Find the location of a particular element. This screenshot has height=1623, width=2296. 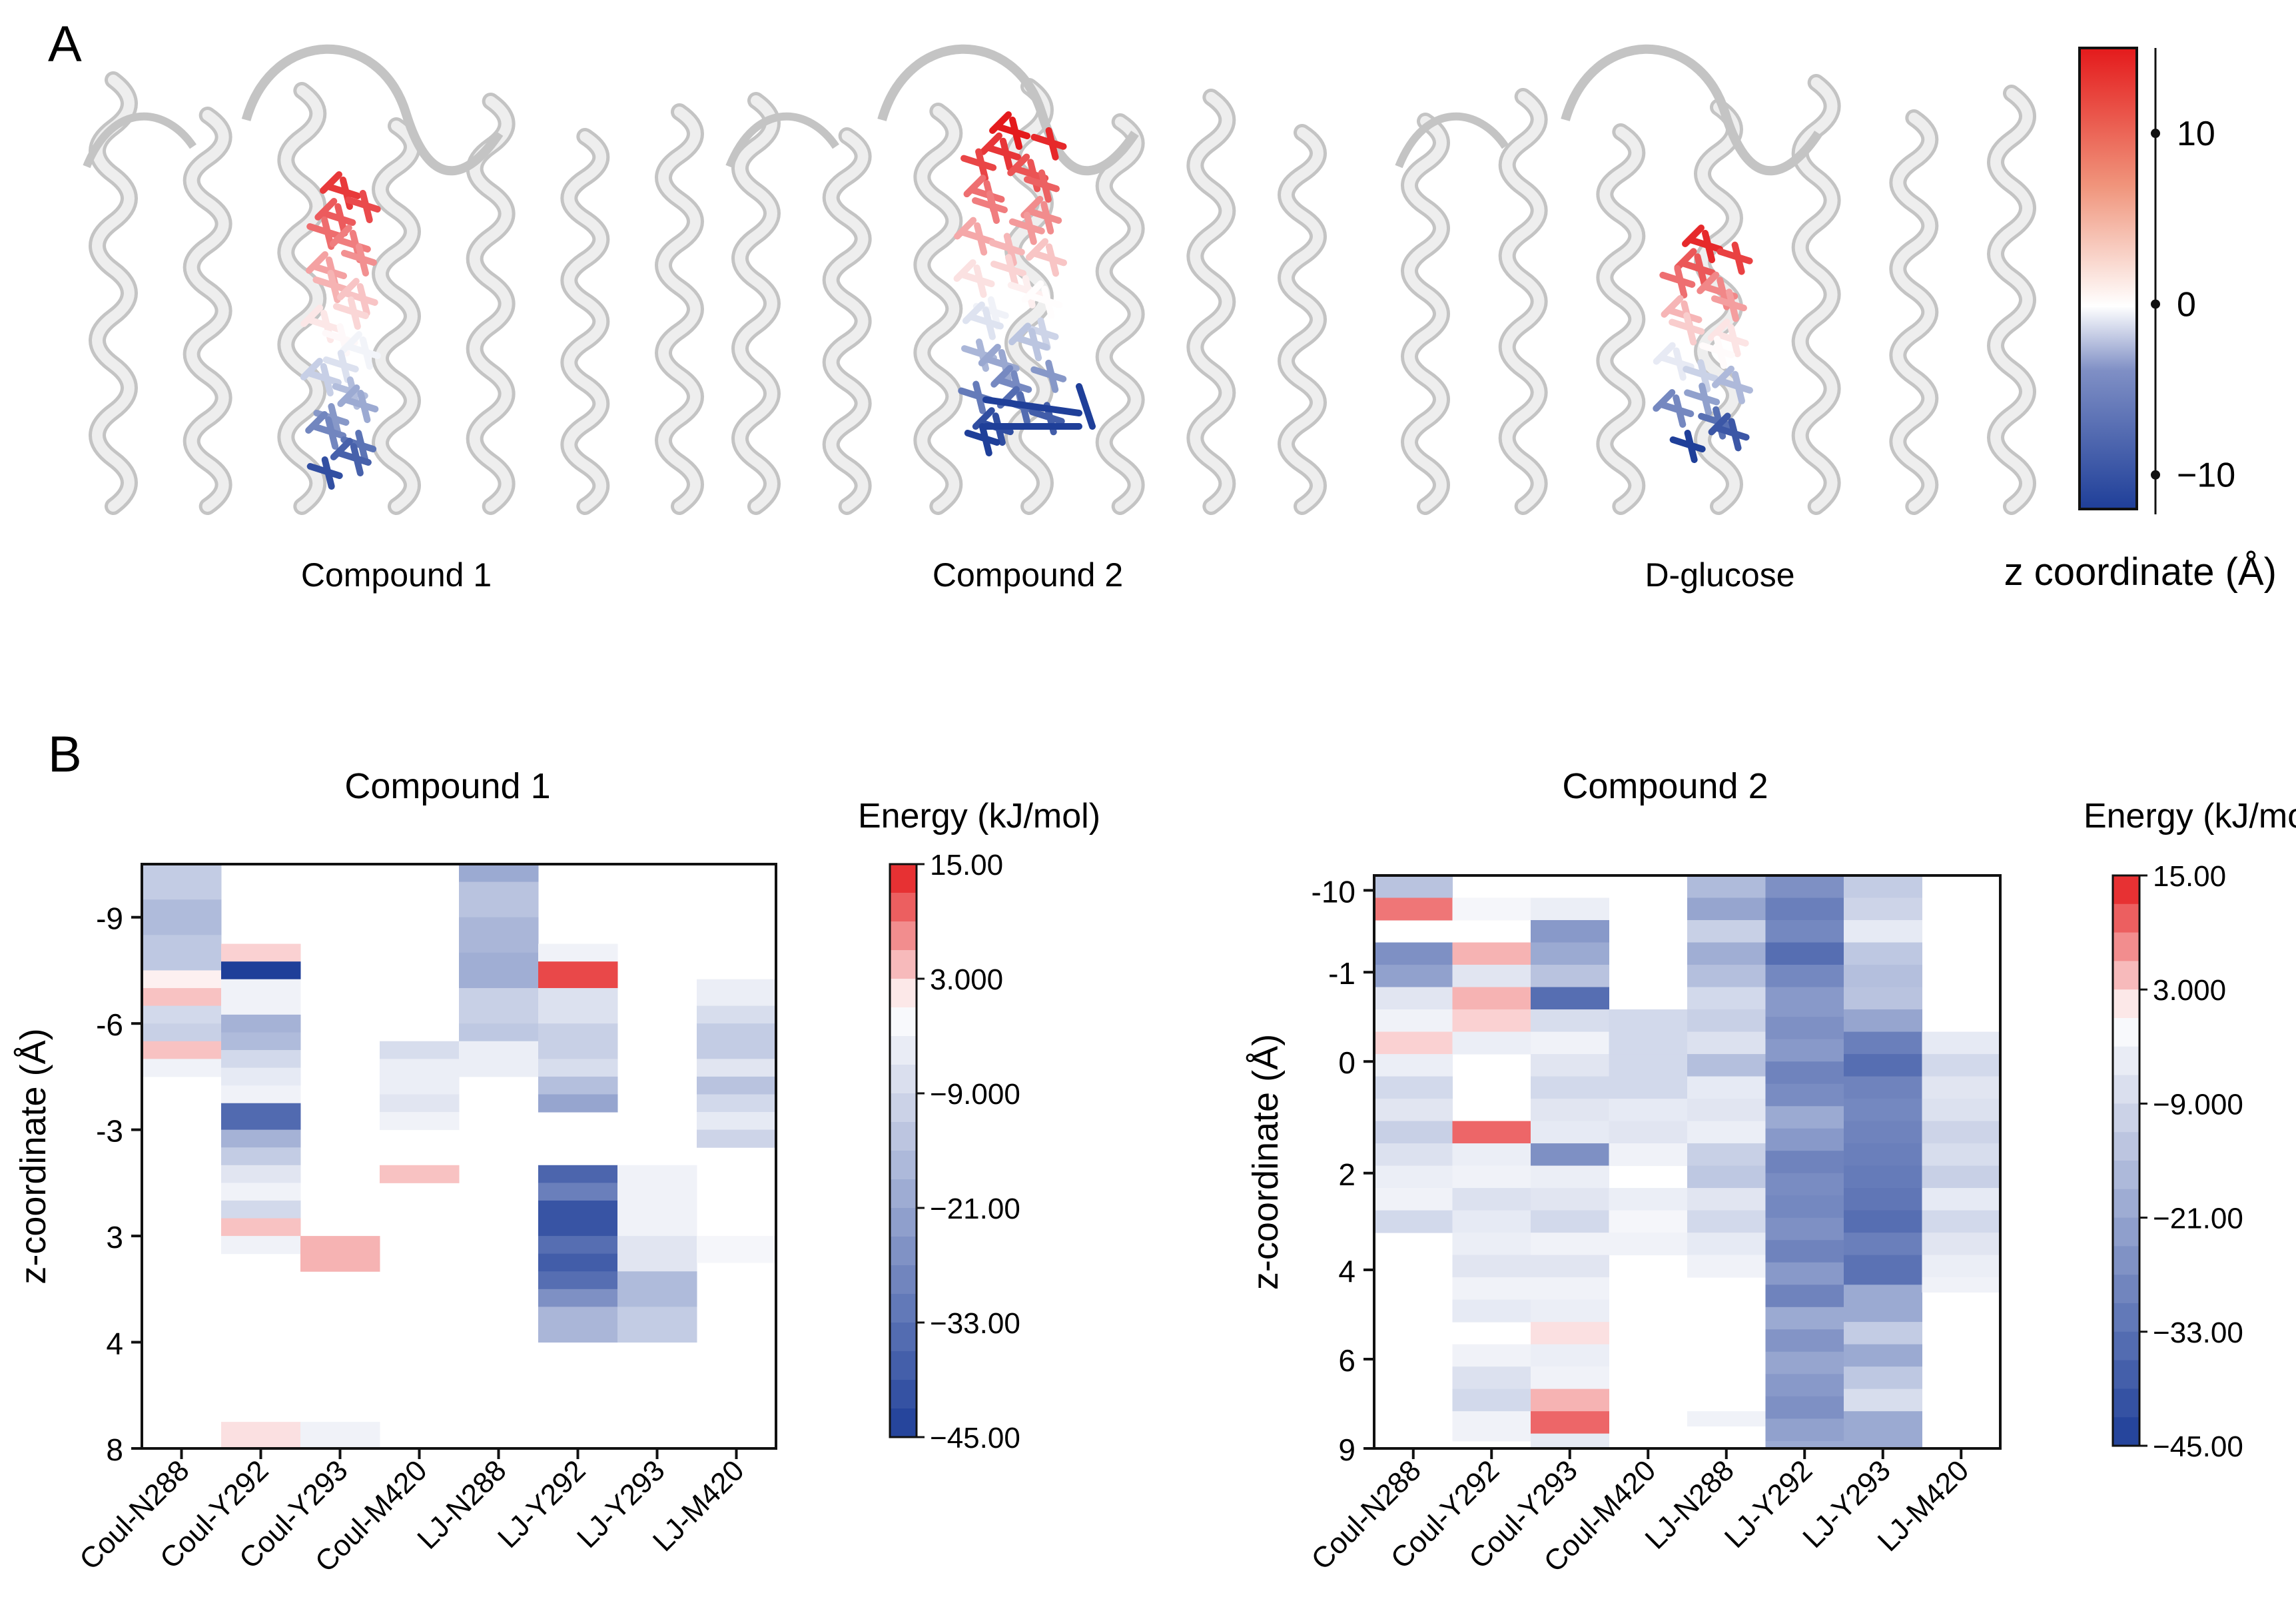

energy-colorbar-title: Energy (kJ/mol) is located at coordinates (2190, 816).